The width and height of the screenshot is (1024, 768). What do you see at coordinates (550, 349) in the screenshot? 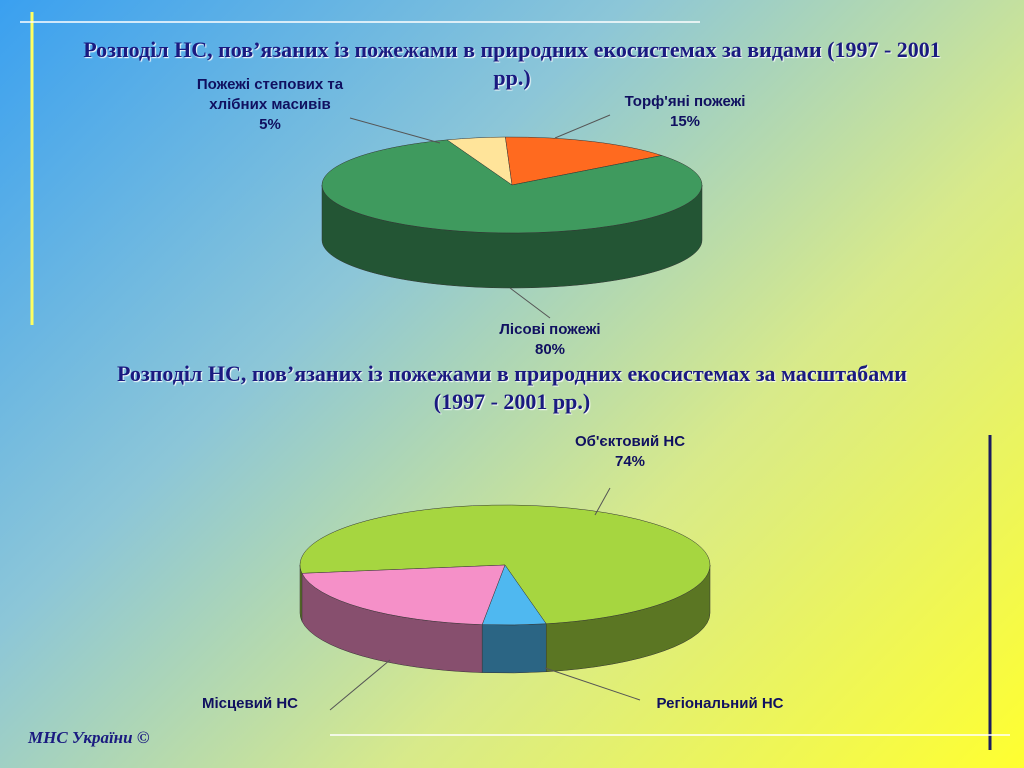
I see `value-label: 80%` at bounding box center [550, 349].